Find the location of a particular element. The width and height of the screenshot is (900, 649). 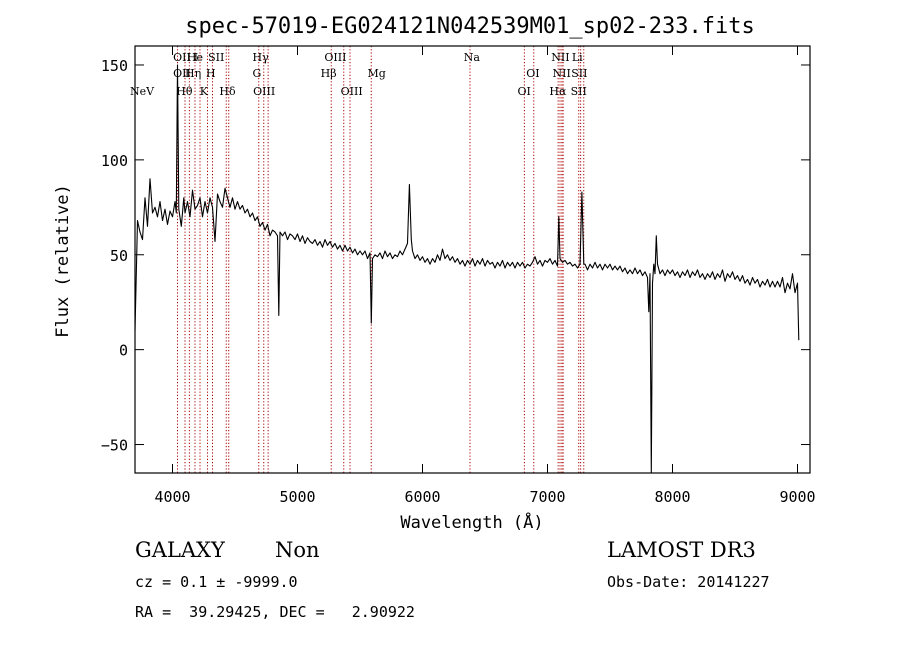

line-label-25: SII is located at coordinates (579, 73).